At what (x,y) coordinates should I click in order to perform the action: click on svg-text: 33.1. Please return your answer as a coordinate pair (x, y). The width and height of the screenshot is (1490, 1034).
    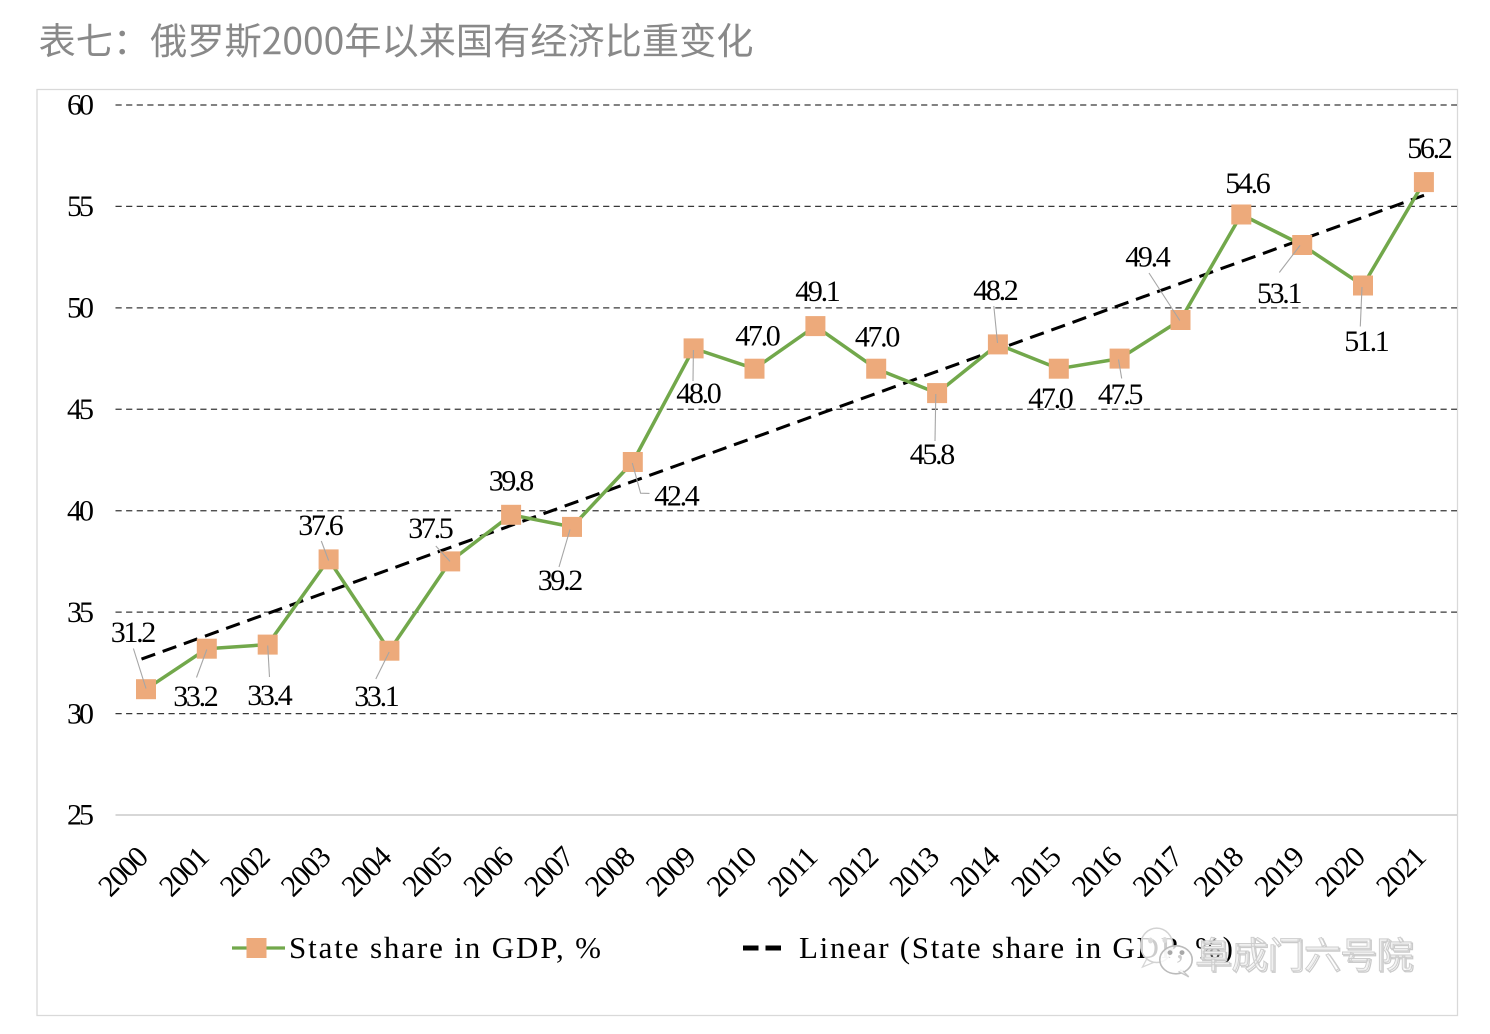
    Looking at the image, I should click on (377, 696).